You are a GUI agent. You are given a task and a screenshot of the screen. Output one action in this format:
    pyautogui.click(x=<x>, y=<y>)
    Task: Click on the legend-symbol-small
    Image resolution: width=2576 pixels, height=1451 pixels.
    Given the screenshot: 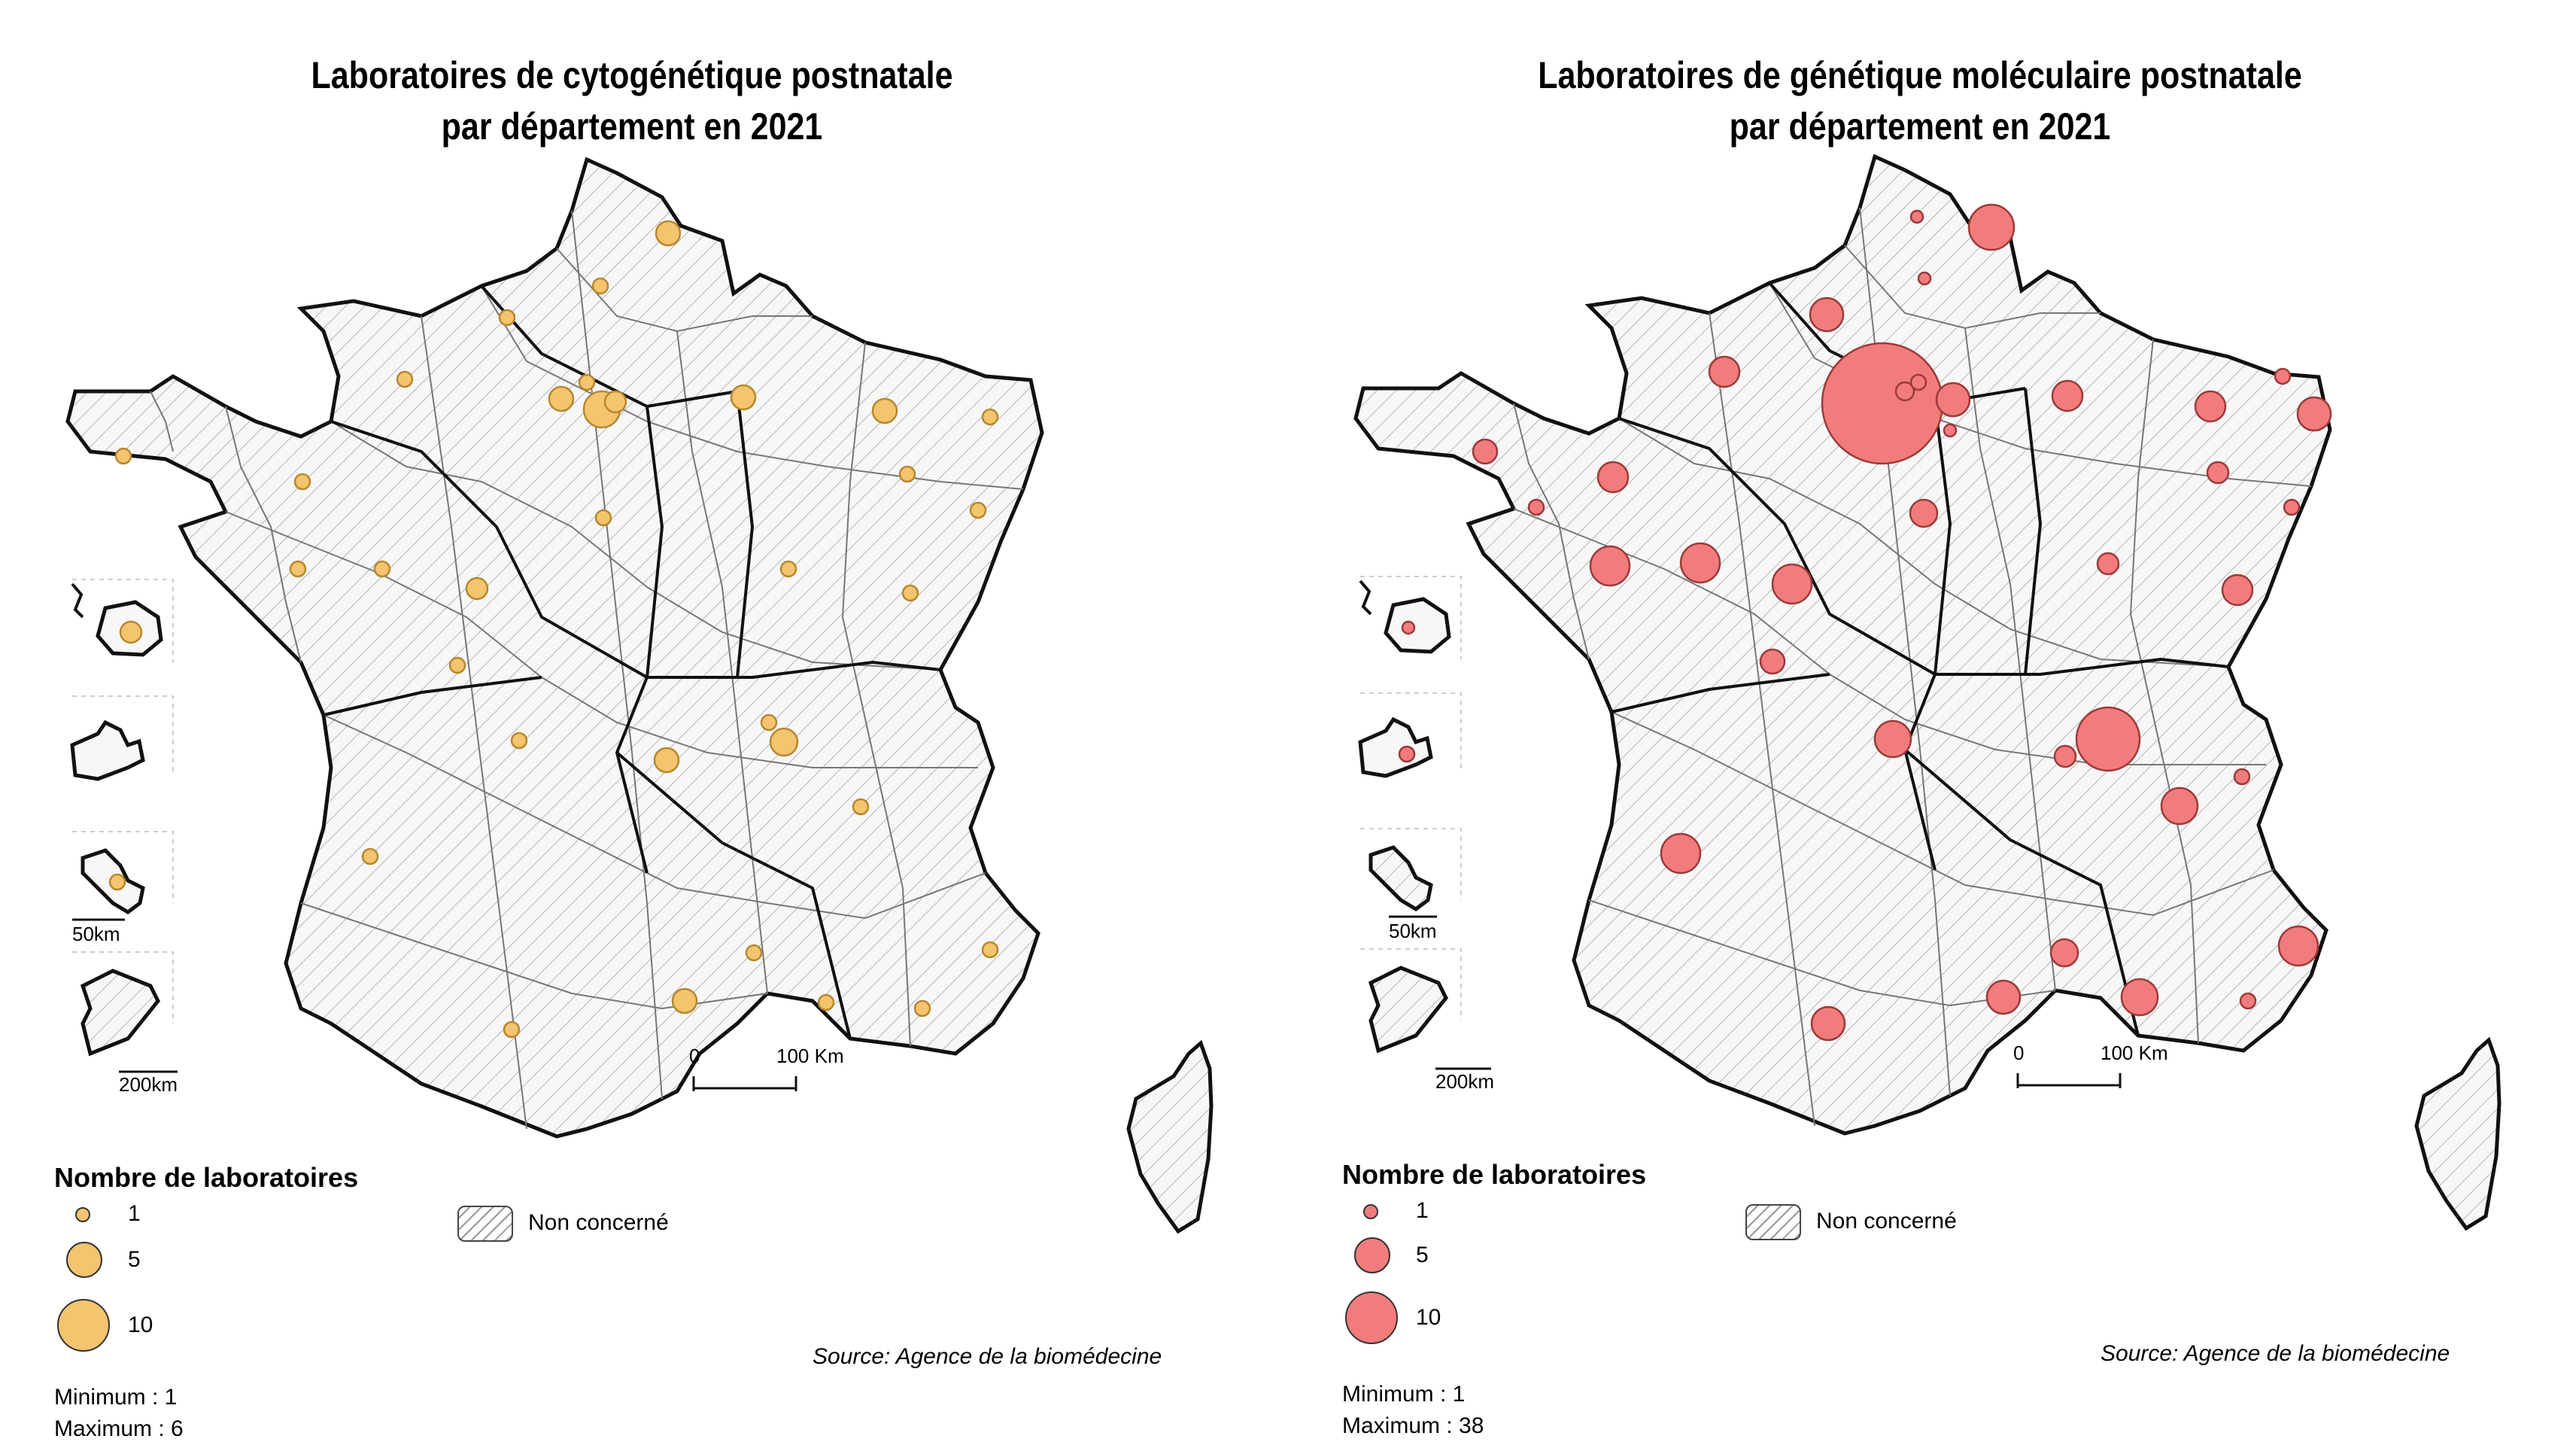 What is the action you would take?
    pyautogui.click(x=1370, y=1212)
    